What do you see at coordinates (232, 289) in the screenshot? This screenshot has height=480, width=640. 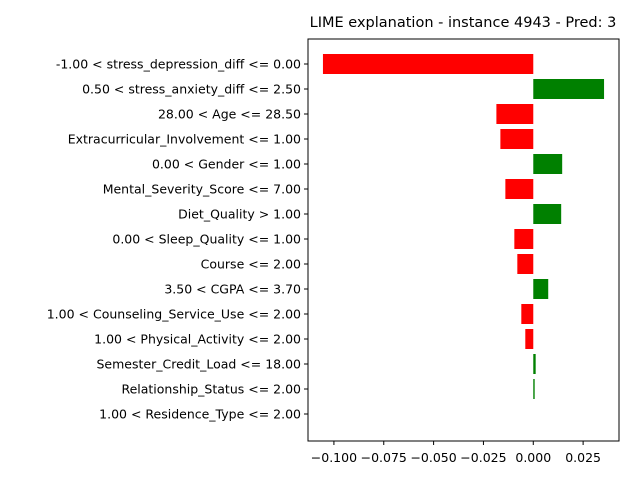 I see `y-tick-label: 3.50 < CGPA <= 3.70` at bounding box center [232, 289].